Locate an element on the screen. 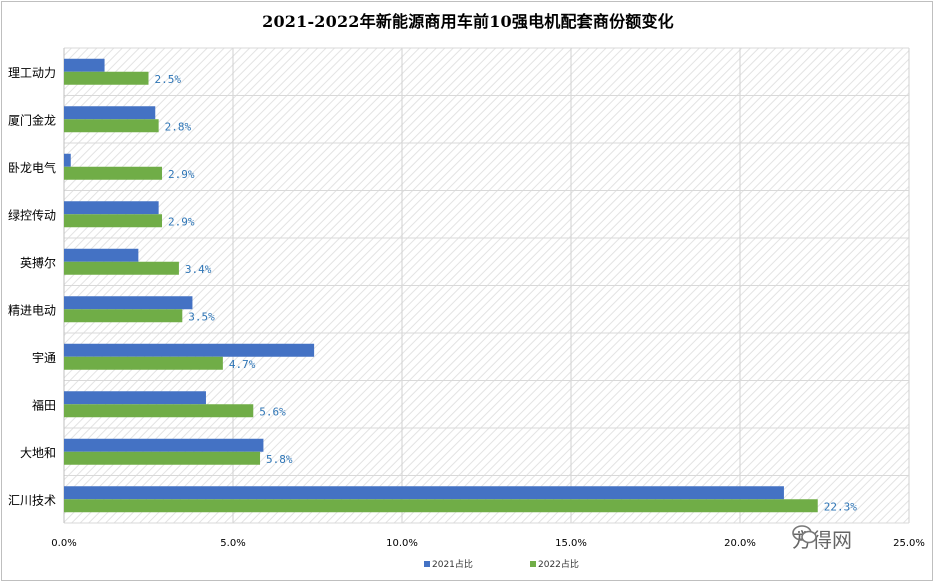 This screenshot has width=936, height=584. x-tick-label: 10.0% is located at coordinates (402, 543).